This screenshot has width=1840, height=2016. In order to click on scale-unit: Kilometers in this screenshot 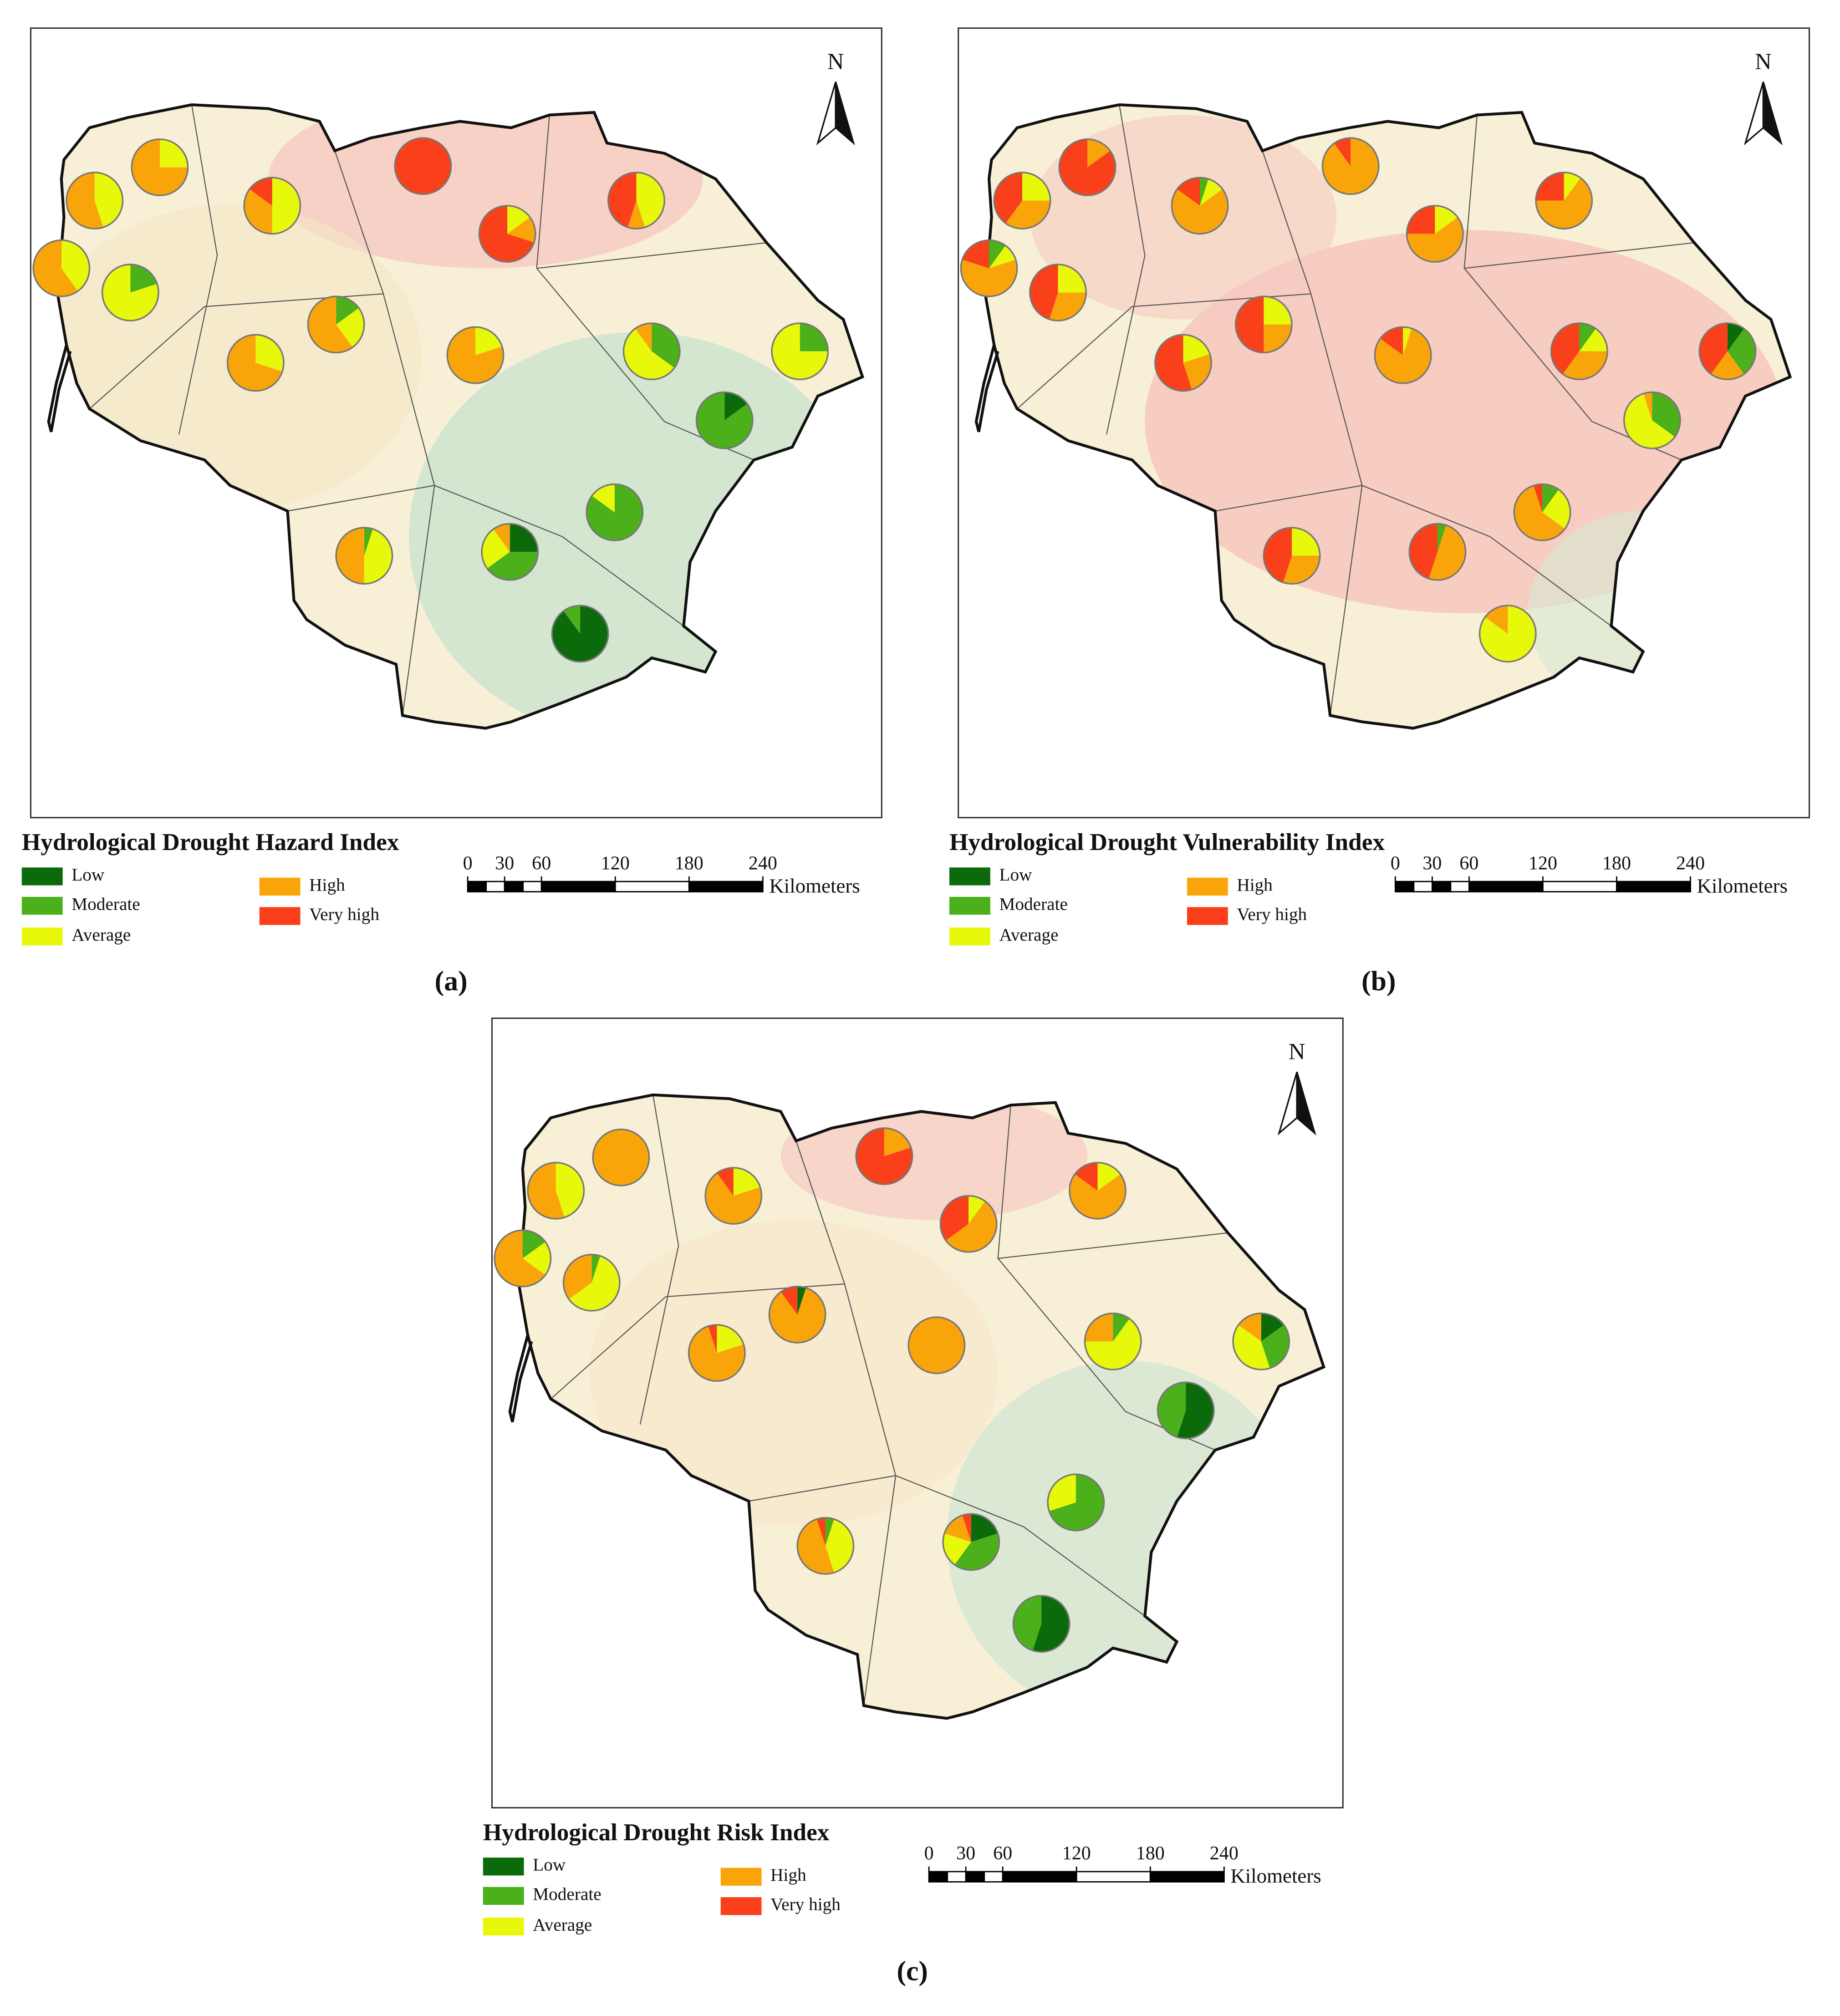, I will do `click(1742, 886)`.